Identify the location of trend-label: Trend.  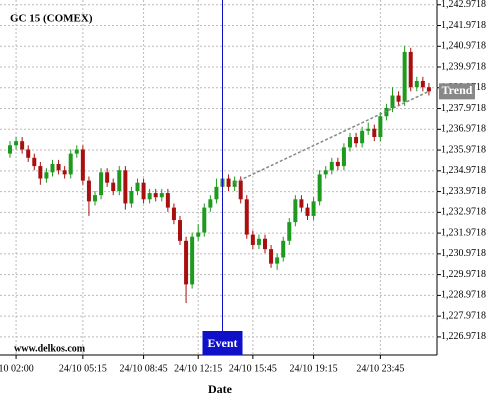
(457, 90).